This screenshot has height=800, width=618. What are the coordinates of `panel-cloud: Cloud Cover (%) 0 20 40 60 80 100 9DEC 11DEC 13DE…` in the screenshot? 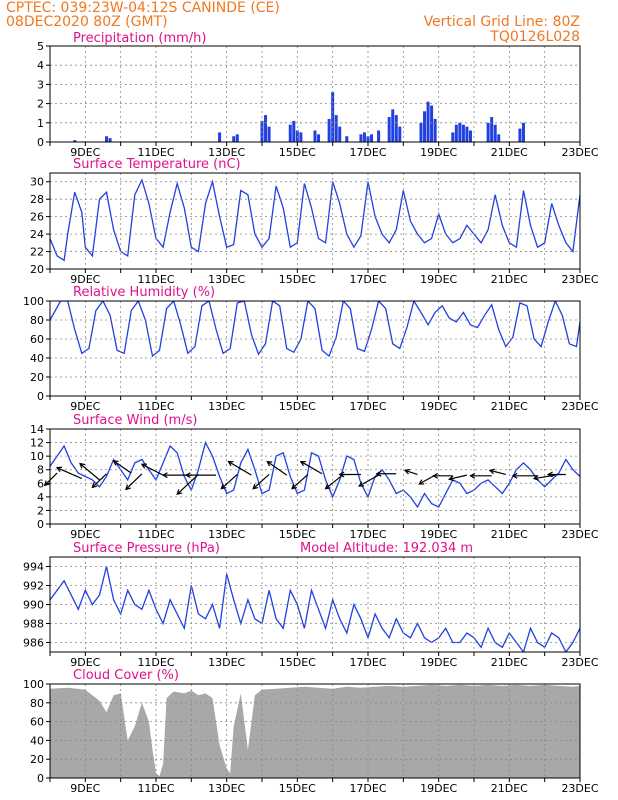 It's located at (311, 731).